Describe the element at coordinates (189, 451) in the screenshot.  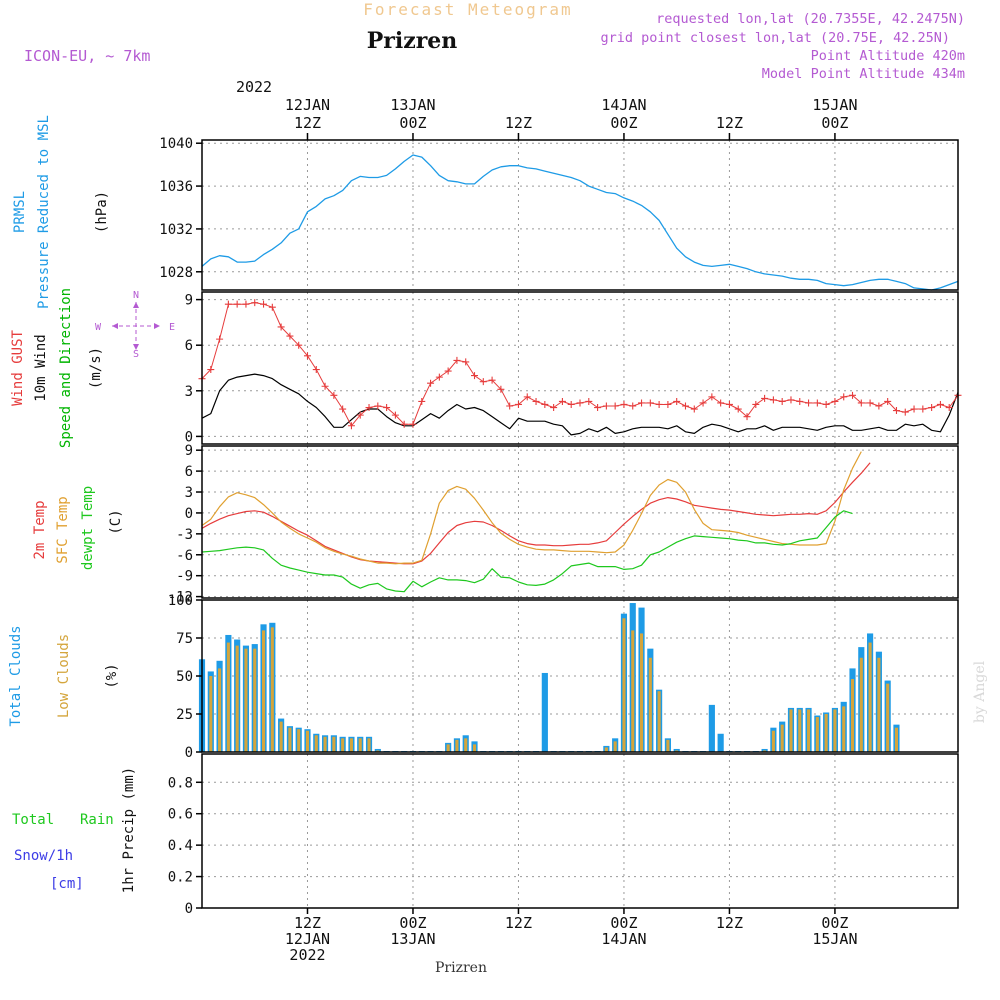
I see `ytick-label-temp-0: 9` at that location.